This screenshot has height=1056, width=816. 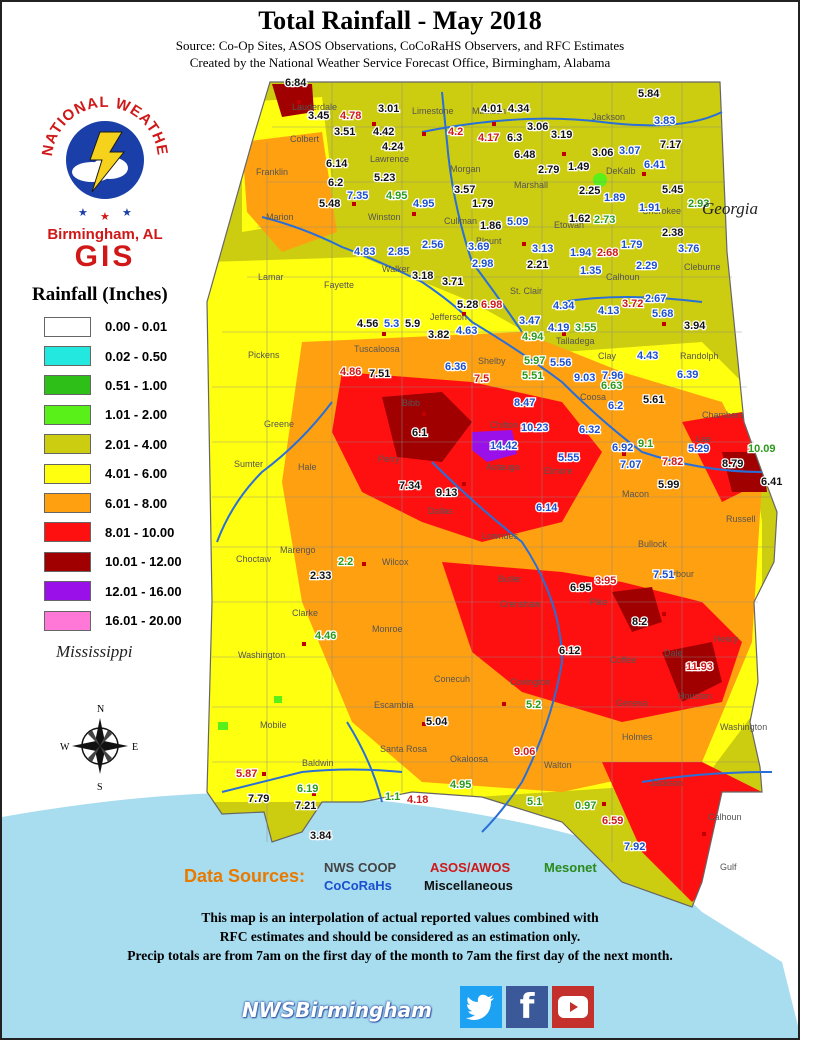 What do you see at coordinates (604, 220) in the screenshot?
I see `rainfall-value: 2.73` at bounding box center [604, 220].